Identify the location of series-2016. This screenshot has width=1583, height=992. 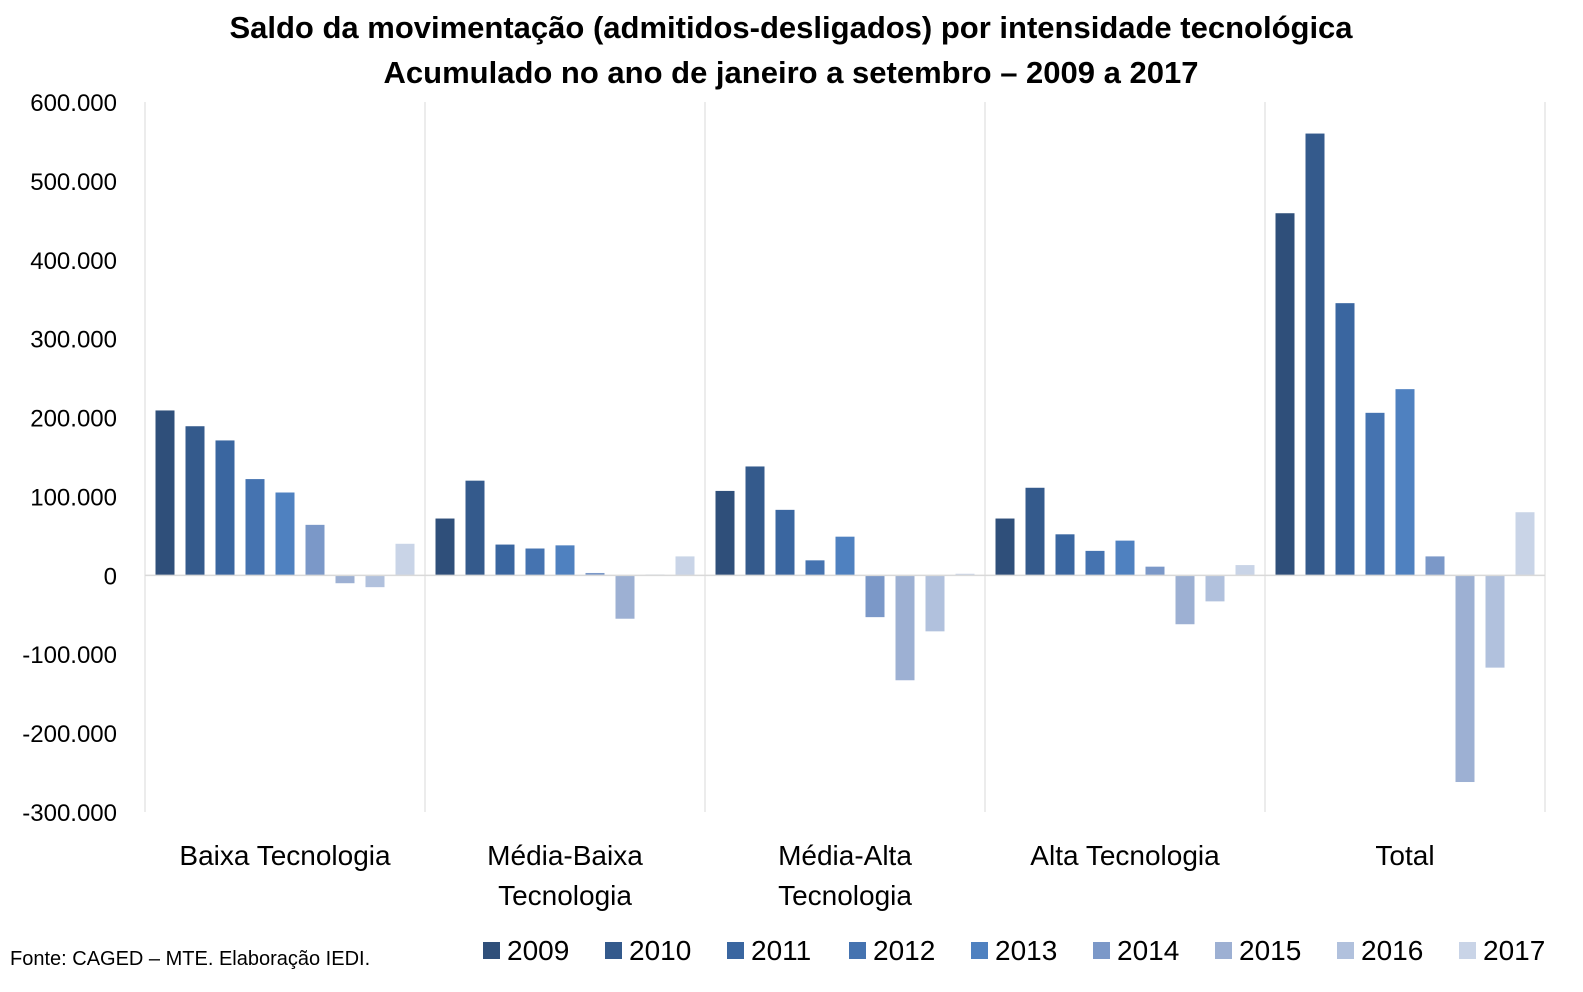
(935, 621).